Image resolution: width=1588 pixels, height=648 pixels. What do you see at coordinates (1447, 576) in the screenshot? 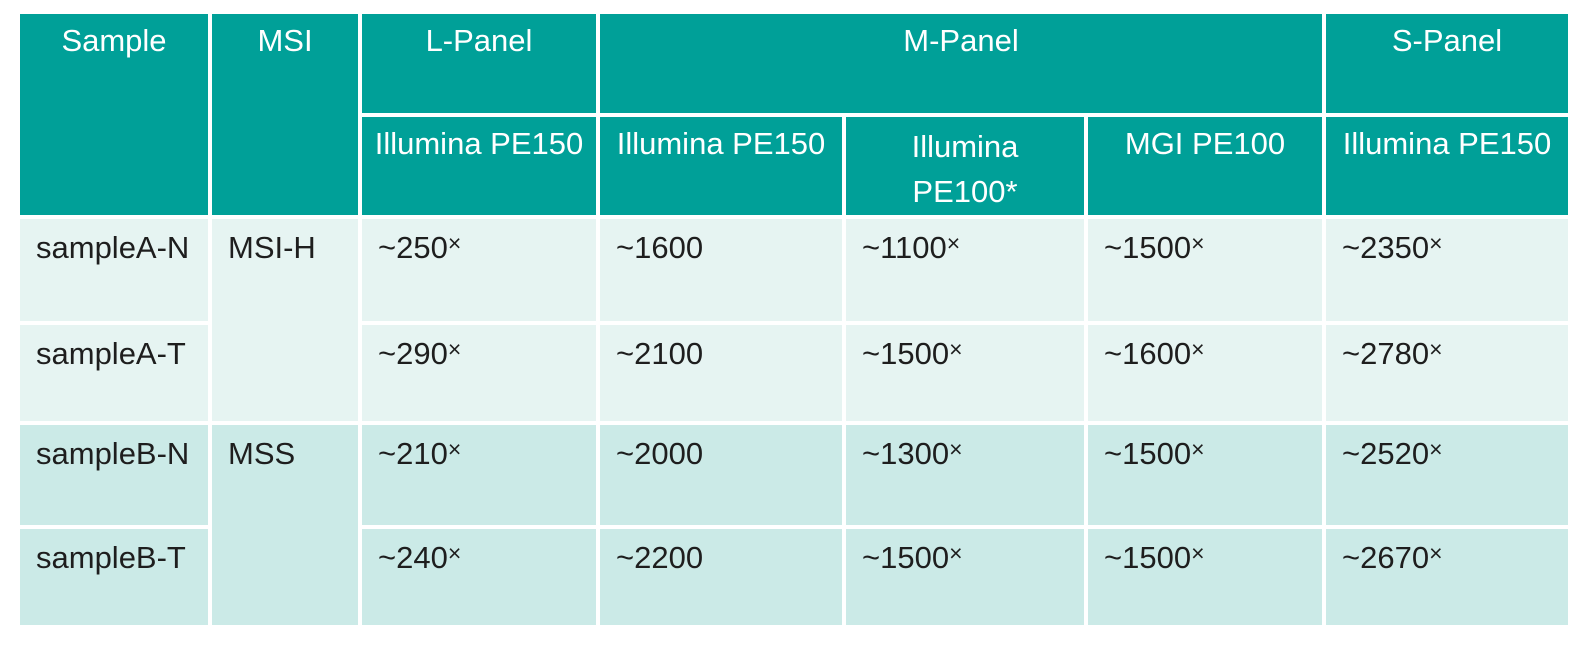
I see `coverage-cell-s-panel: ~2670×` at bounding box center [1447, 576].